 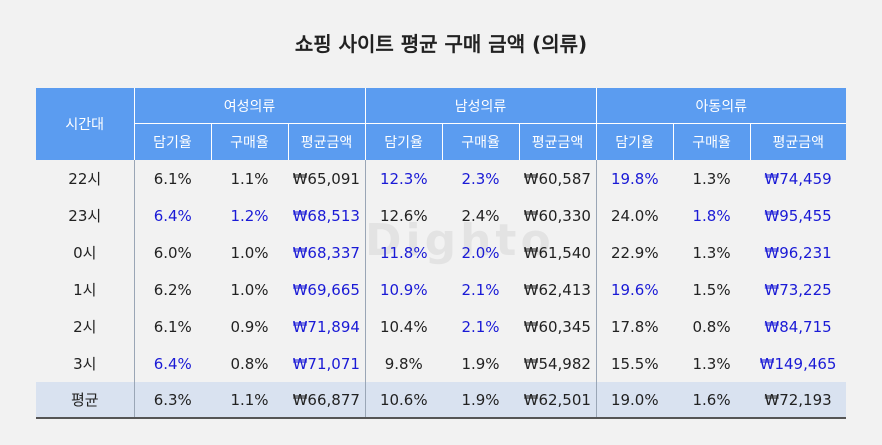 What do you see at coordinates (85, 327) in the screenshot?
I see `row-time: 2시` at bounding box center [85, 327].